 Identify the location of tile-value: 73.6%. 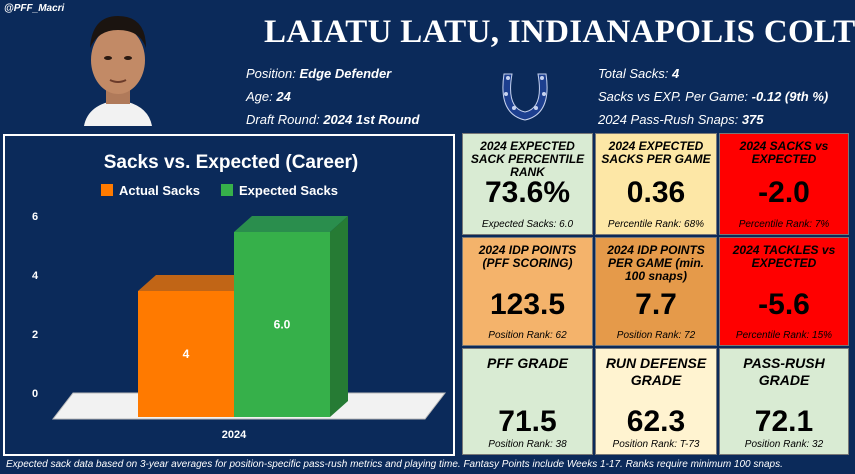
(527, 192).